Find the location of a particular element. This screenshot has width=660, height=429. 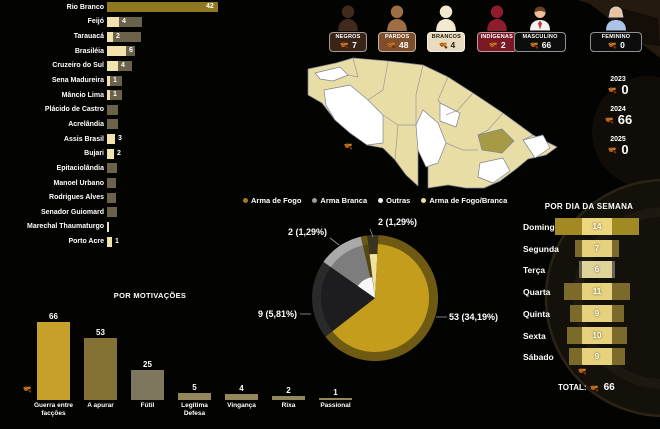

municipality-label: Acrelândia is located at coordinates (86, 124).